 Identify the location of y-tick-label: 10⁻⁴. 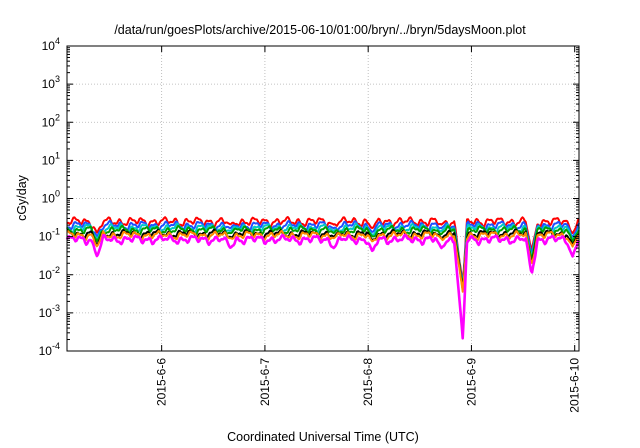
(49, 349).